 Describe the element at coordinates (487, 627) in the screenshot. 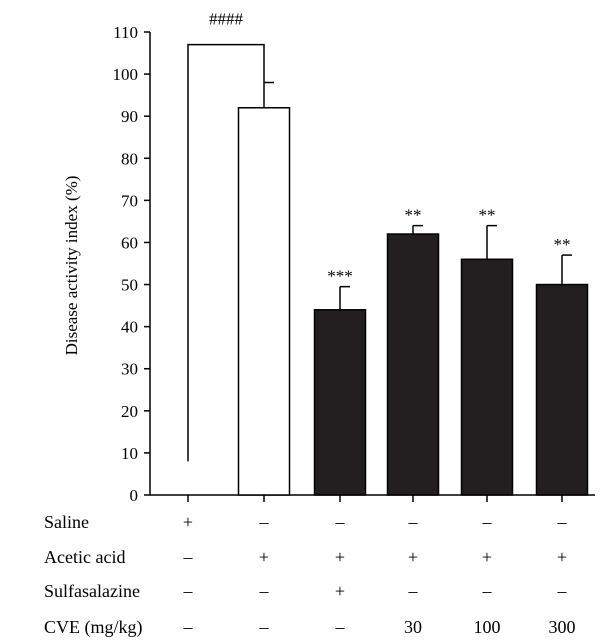

I see `treatment-cell: 100` at that location.